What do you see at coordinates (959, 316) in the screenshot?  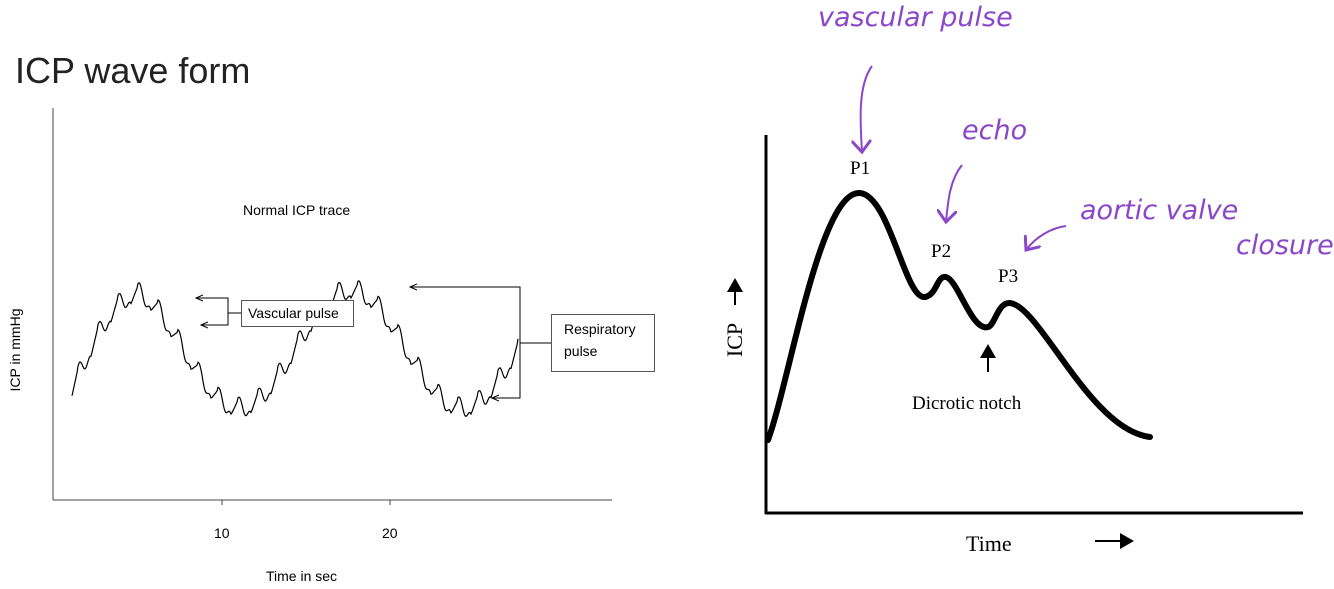 I see `waveform-curve` at bounding box center [959, 316].